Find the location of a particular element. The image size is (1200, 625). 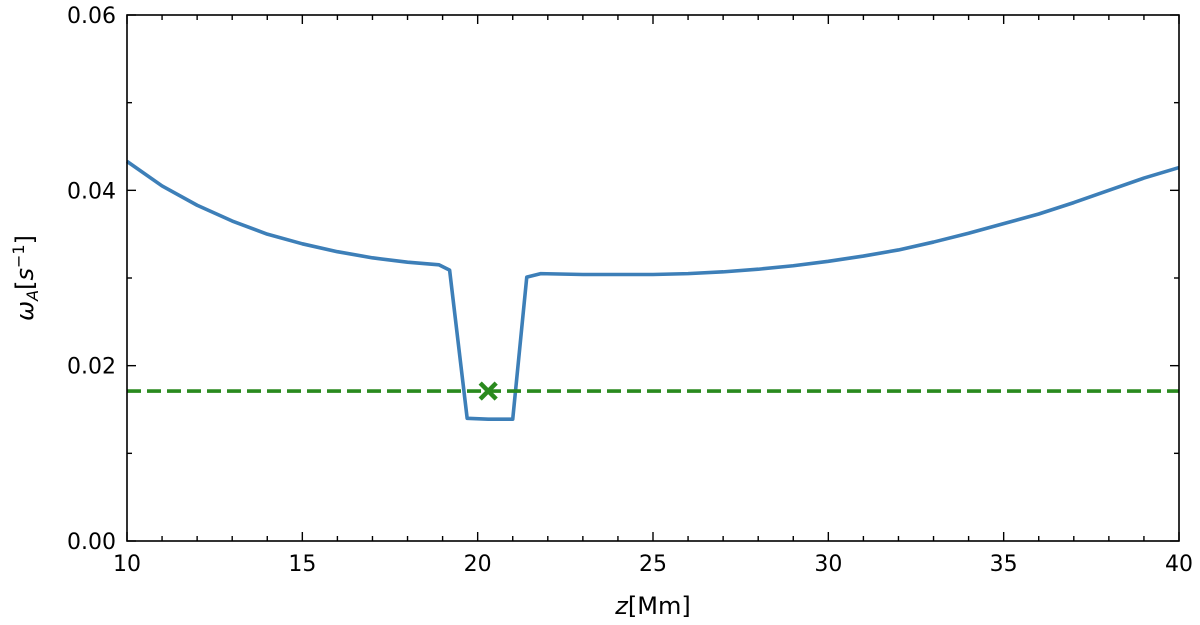

y-axis-label: ωA[s−1] is located at coordinates (25, 278).